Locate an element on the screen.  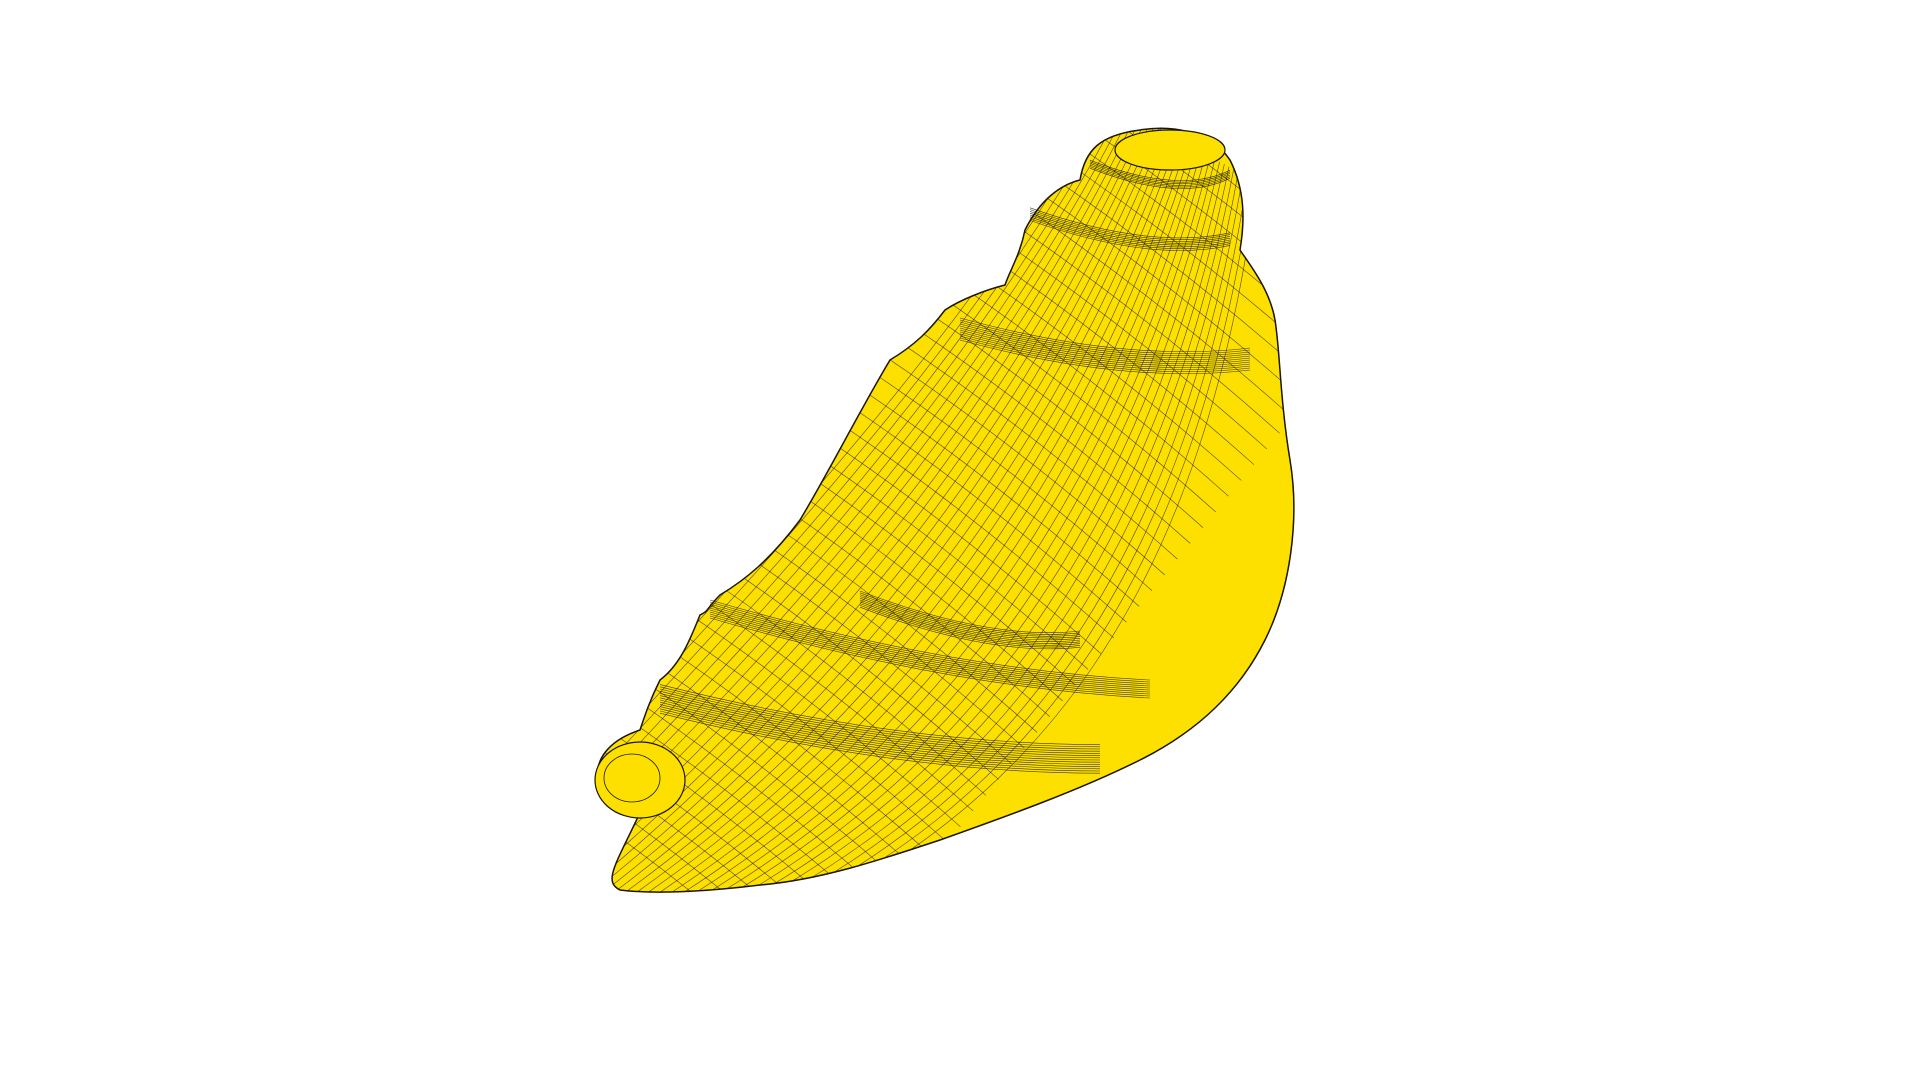
top-tip-cap is located at coordinates (1170, 150).